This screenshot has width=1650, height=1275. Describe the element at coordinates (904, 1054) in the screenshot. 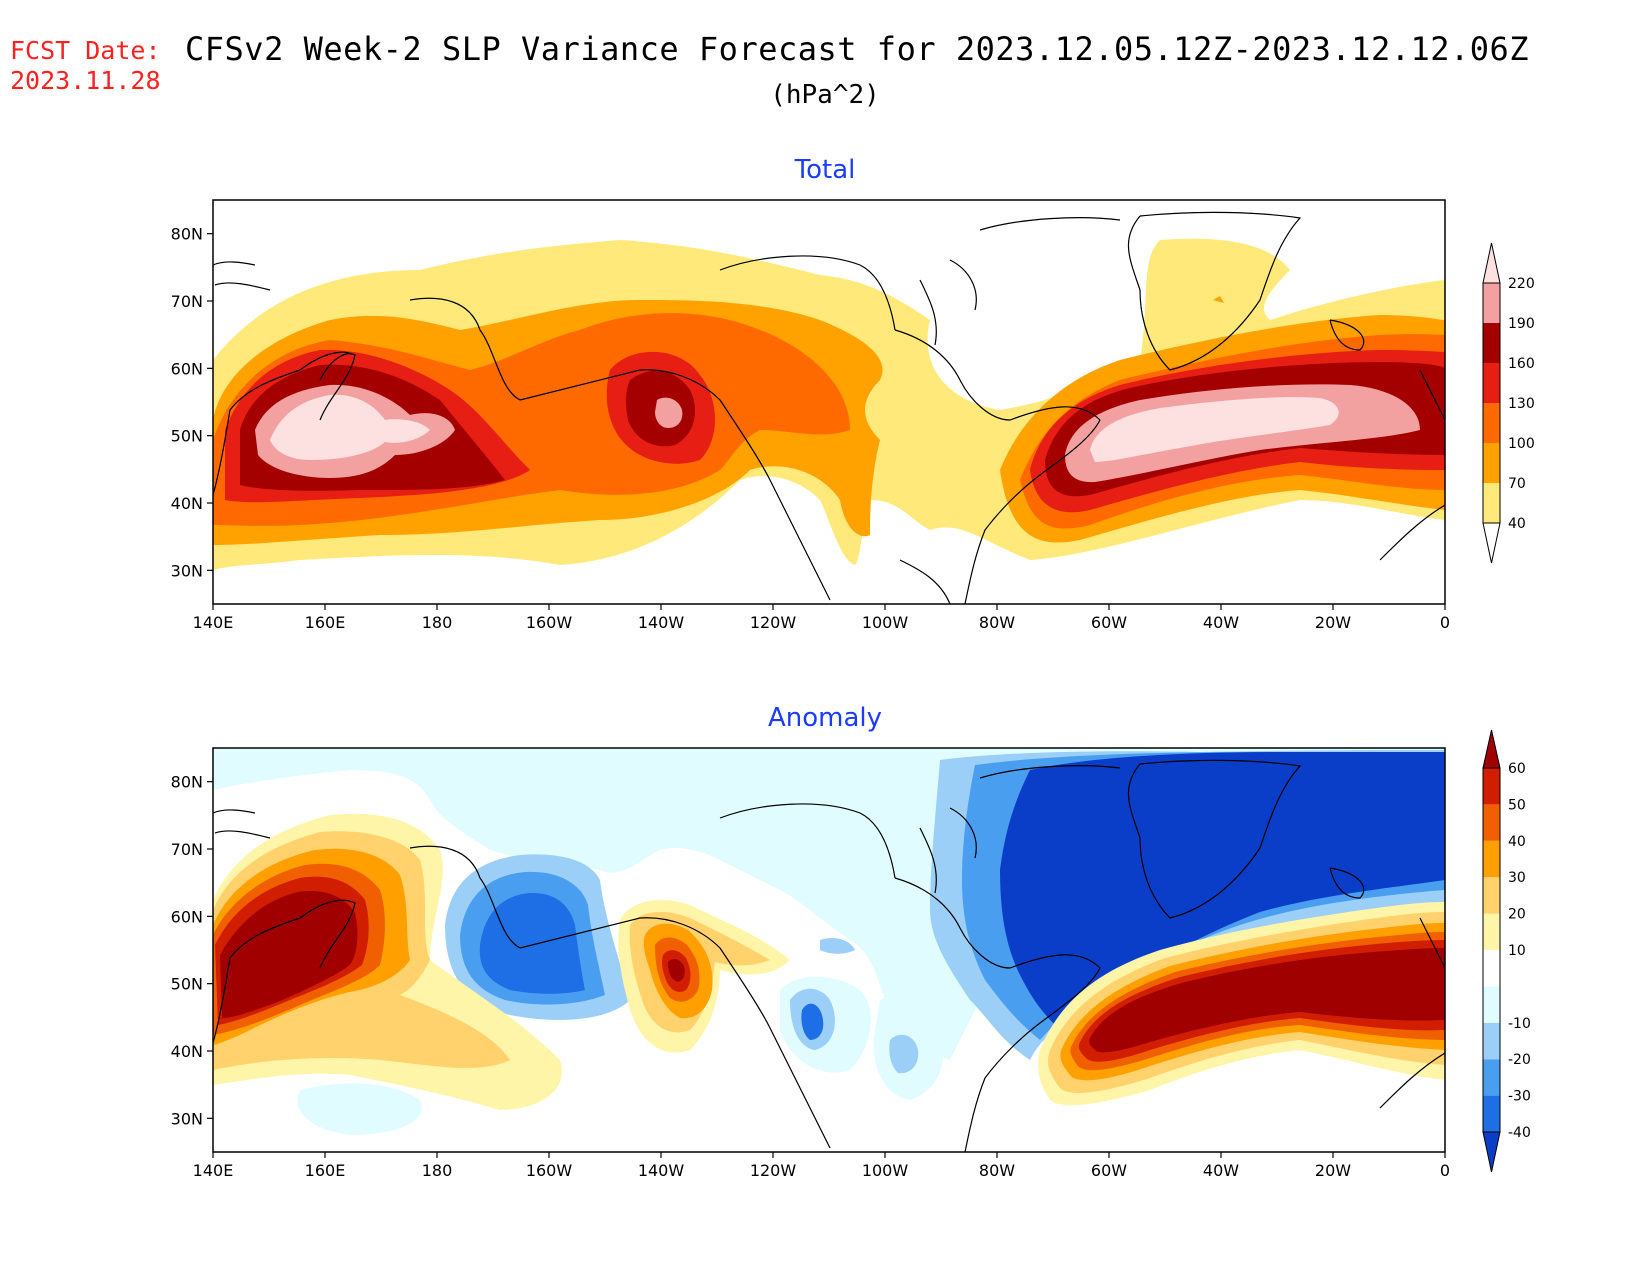

I see `anom-neg20-mid` at that location.